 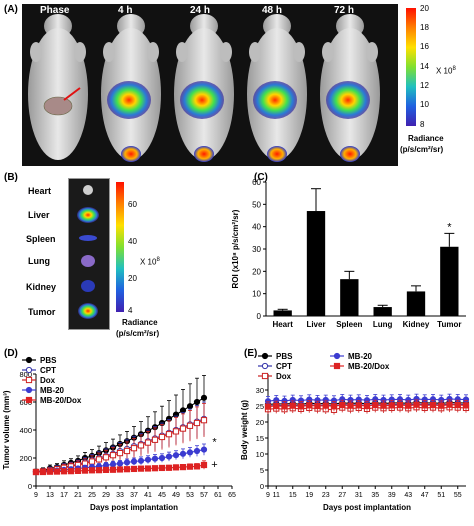 What do you see at coordinates (272, 10) in the screenshot?
I see `time-label-3: 48 h` at bounding box center [272, 10].